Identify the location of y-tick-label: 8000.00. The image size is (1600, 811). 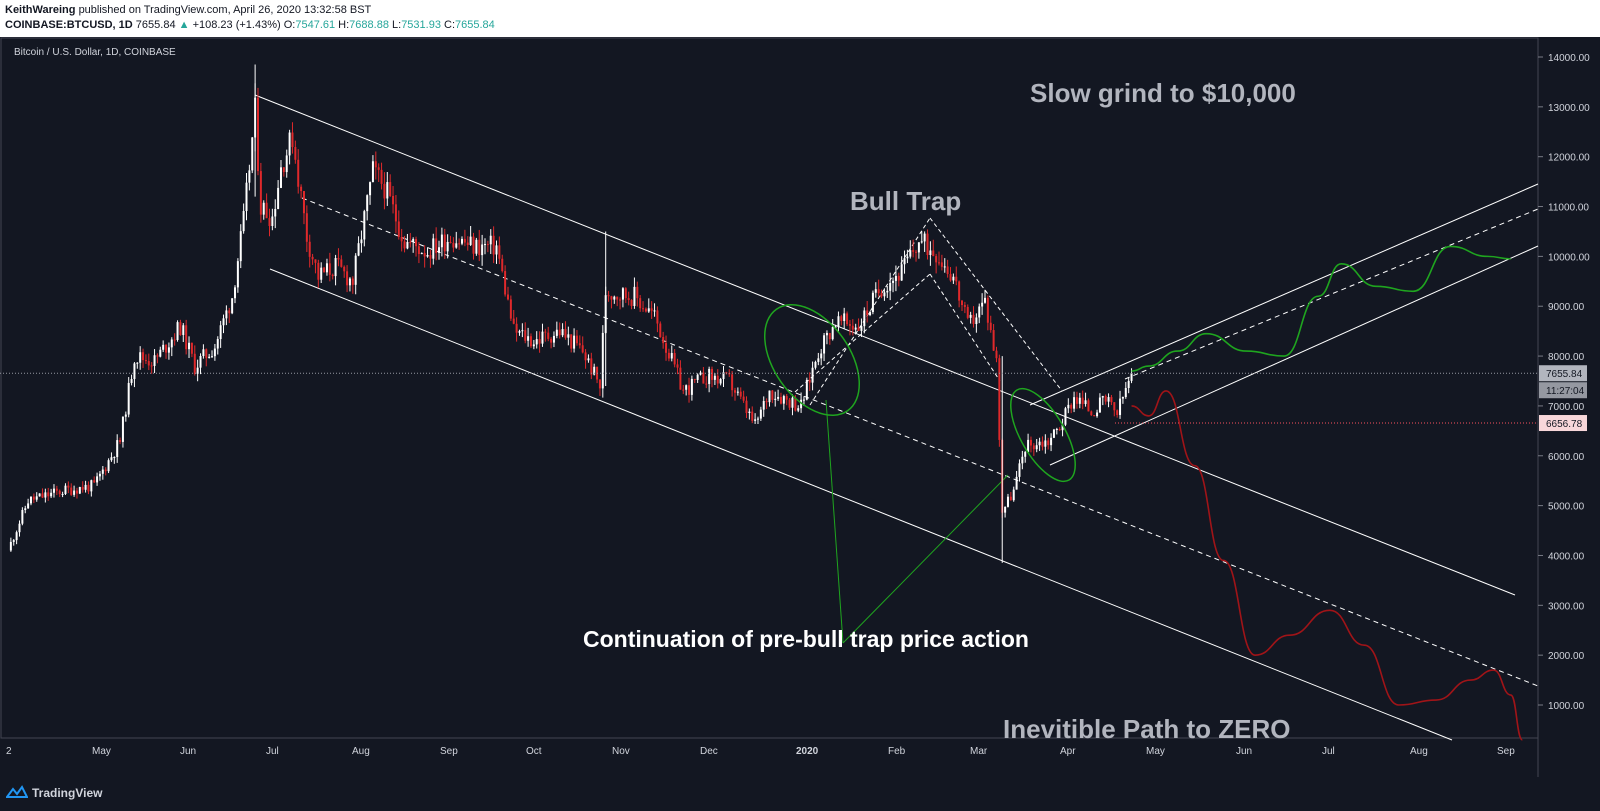
(1566, 357).